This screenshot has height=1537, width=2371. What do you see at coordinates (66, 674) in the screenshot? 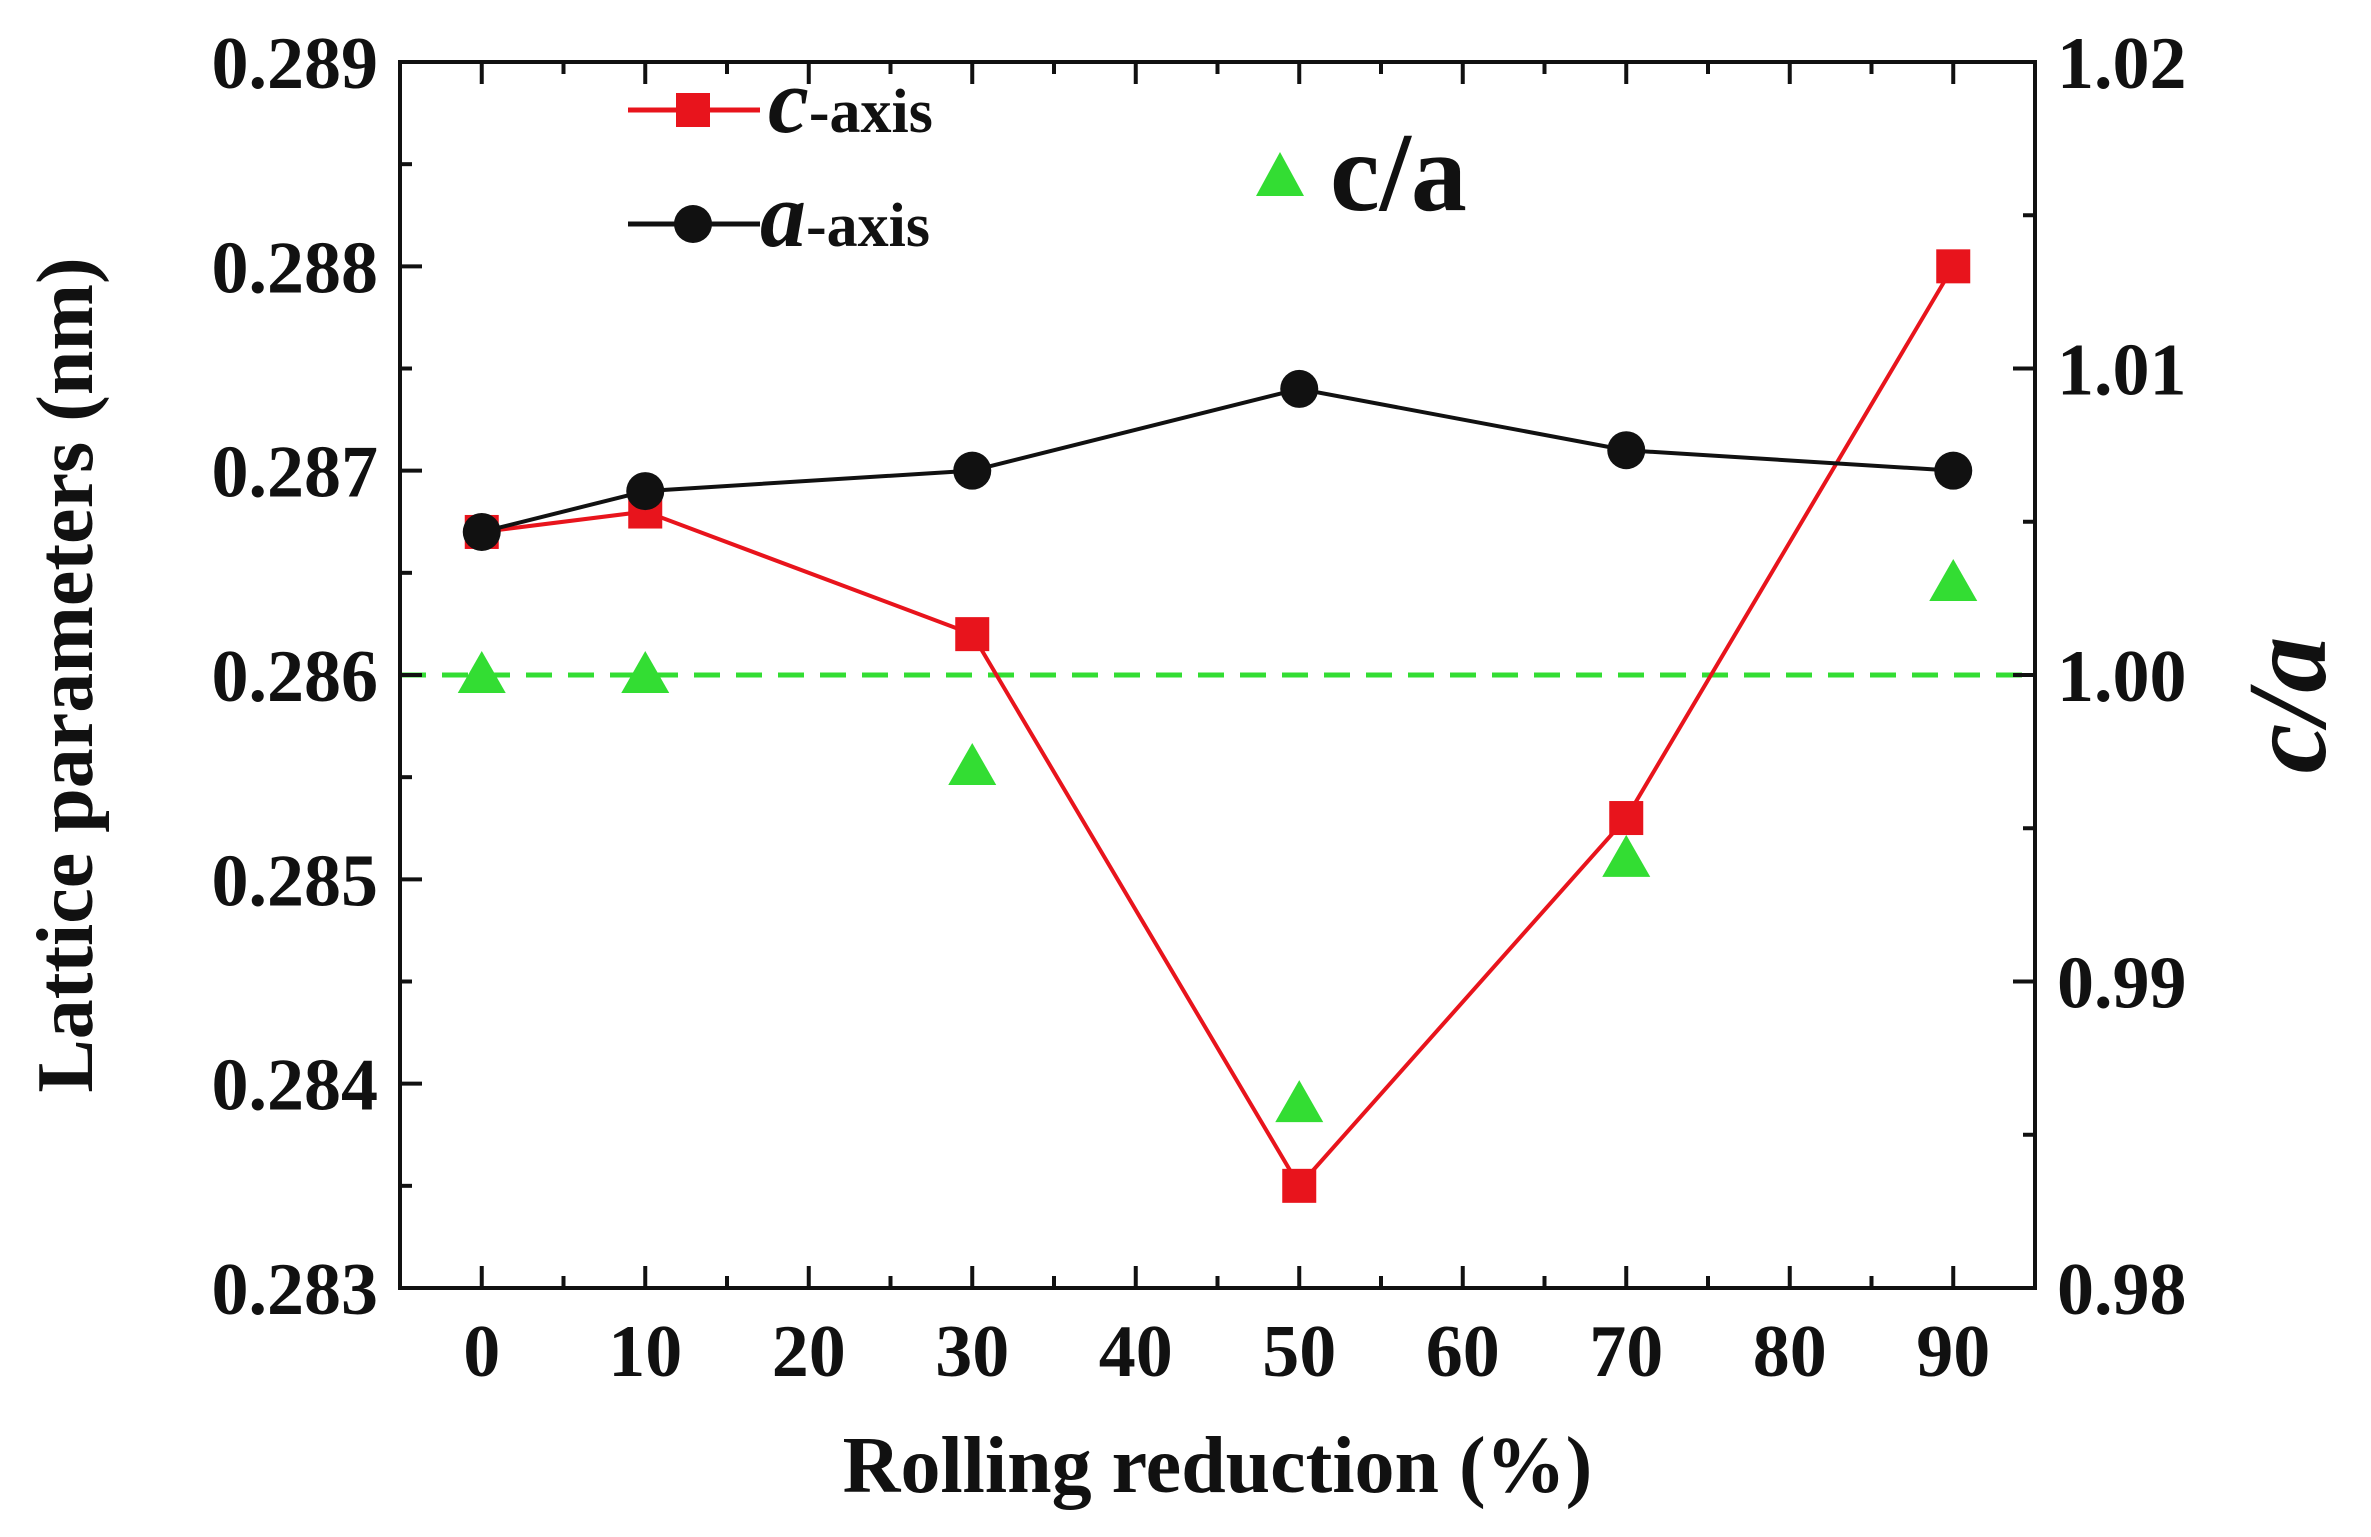
I see `y-axis-title: Lattice parameters (nm)` at bounding box center [66, 674].